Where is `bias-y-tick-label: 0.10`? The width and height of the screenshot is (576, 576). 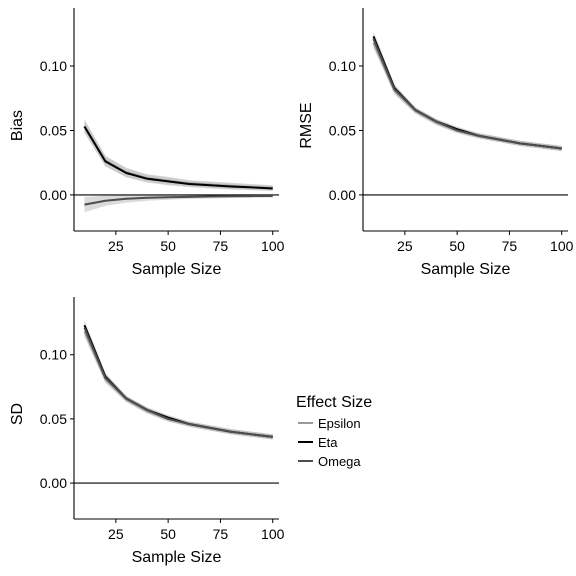
bias-y-tick-label: 0.10 is located at coordinates (53, 66).